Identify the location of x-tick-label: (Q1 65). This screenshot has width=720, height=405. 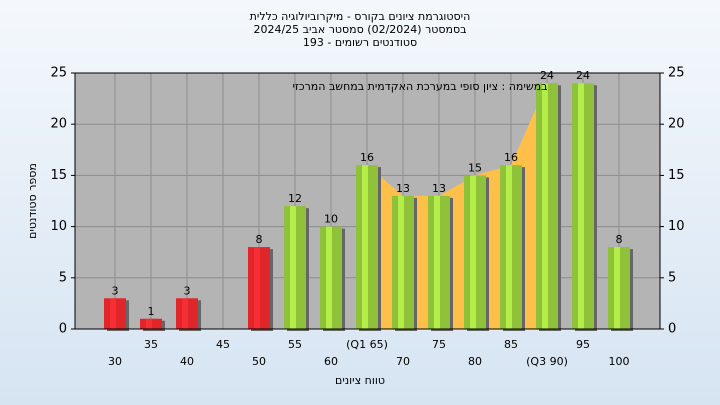
(367, 344).